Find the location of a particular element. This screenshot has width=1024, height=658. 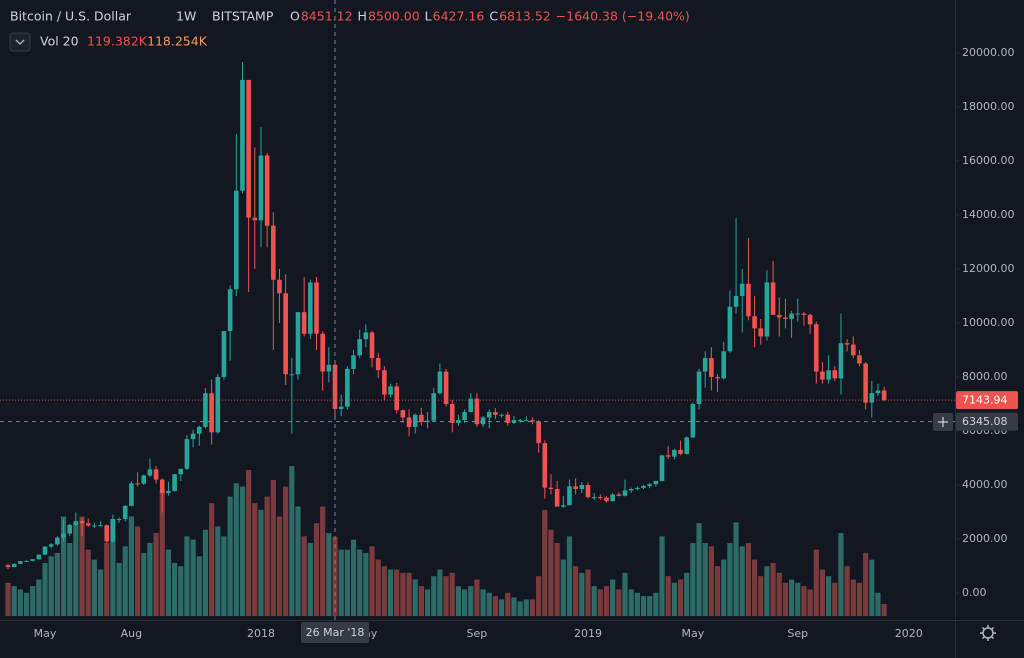

ohlc-value: 8500.00 is located at coordinates (394, 16).